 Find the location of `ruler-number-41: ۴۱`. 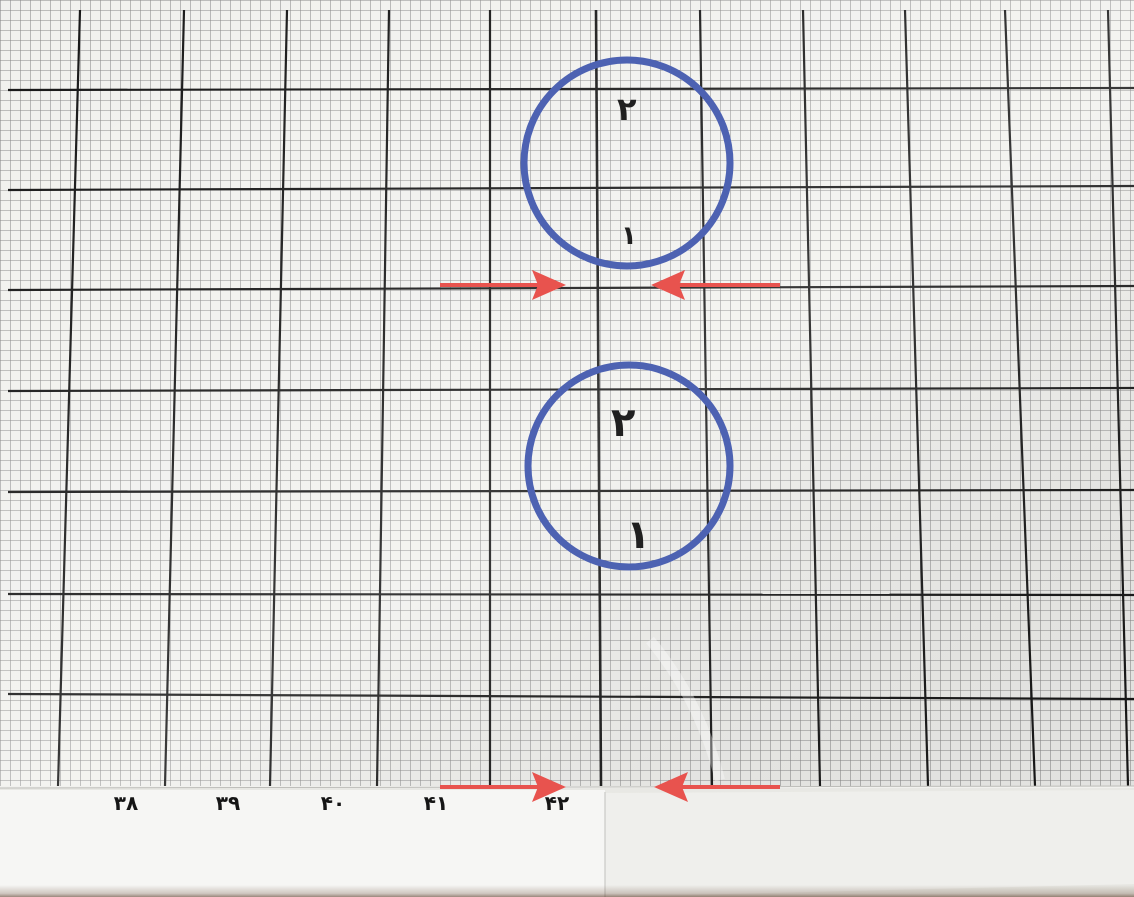

ruler-number-41: ۴۱ is located at coordinates (436, 803).